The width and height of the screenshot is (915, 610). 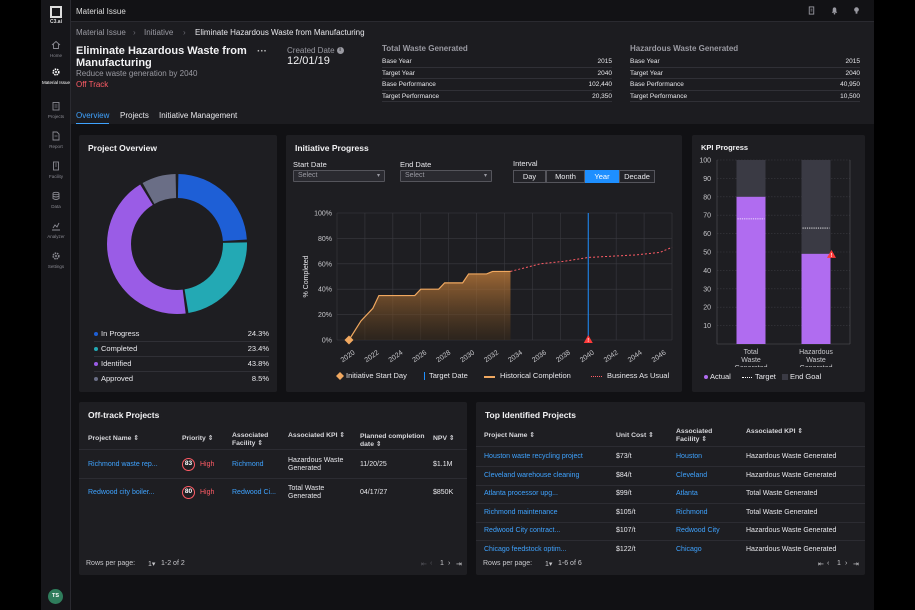 What do you see at coordinates (188, 492) in the screenshot?
I see `priority-score: 80` at bounding box center [188, 492].